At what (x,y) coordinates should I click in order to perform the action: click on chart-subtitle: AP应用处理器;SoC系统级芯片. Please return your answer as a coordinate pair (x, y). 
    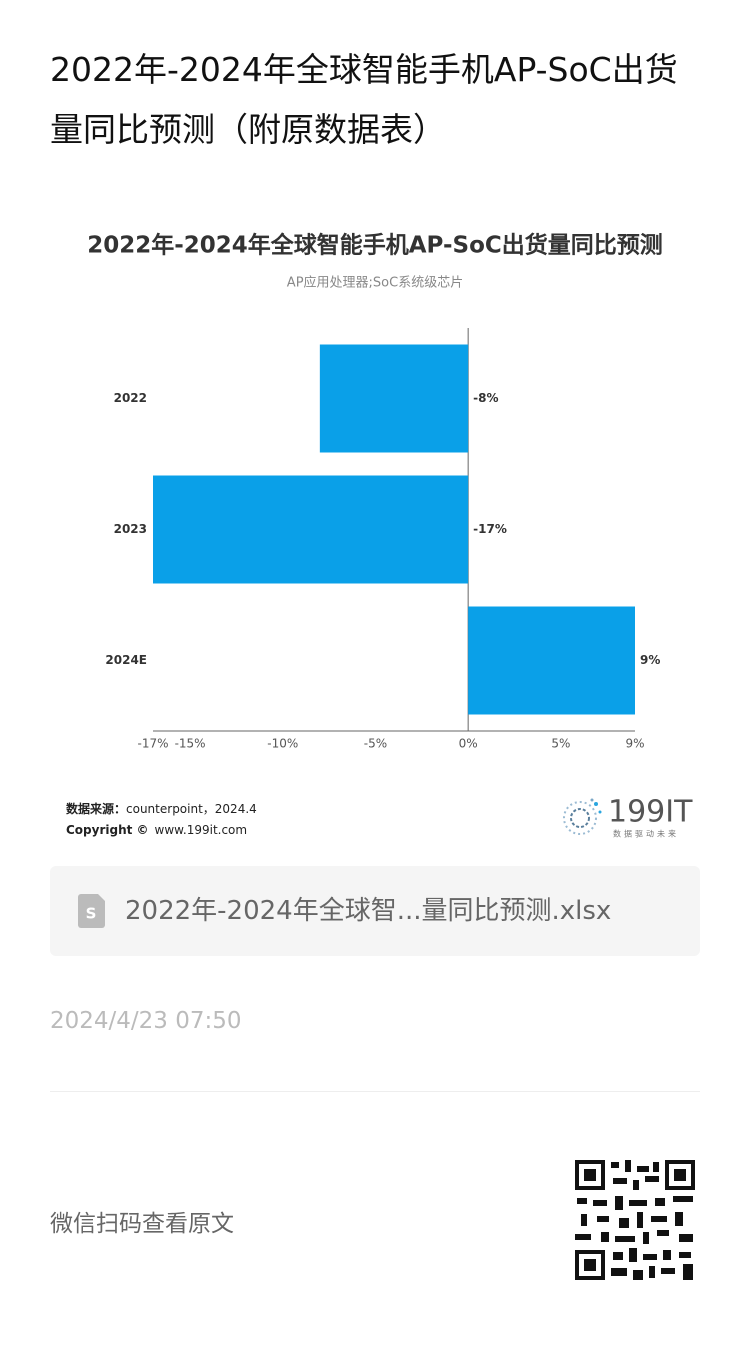
    Looking at the image, I should click on (375, 283).